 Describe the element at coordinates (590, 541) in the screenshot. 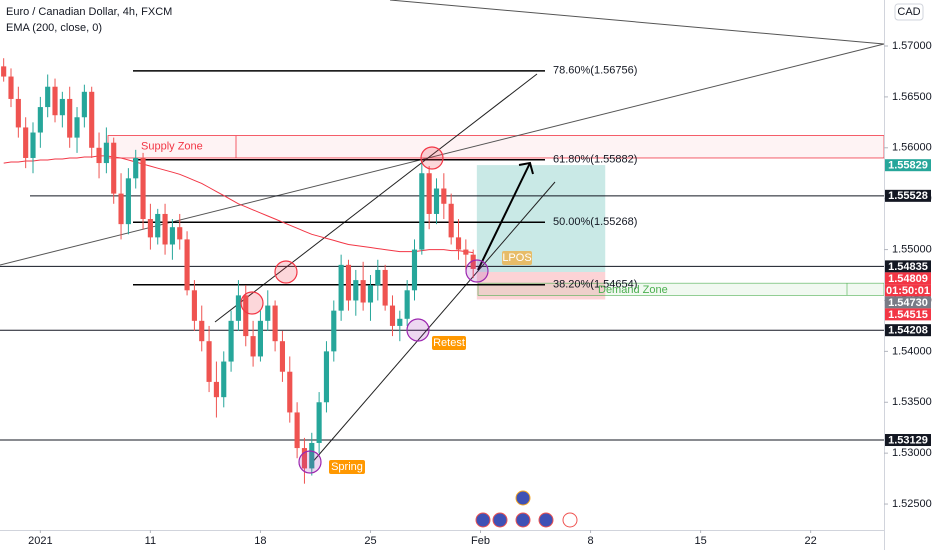

I see `x-tick-label: 8` at that location.